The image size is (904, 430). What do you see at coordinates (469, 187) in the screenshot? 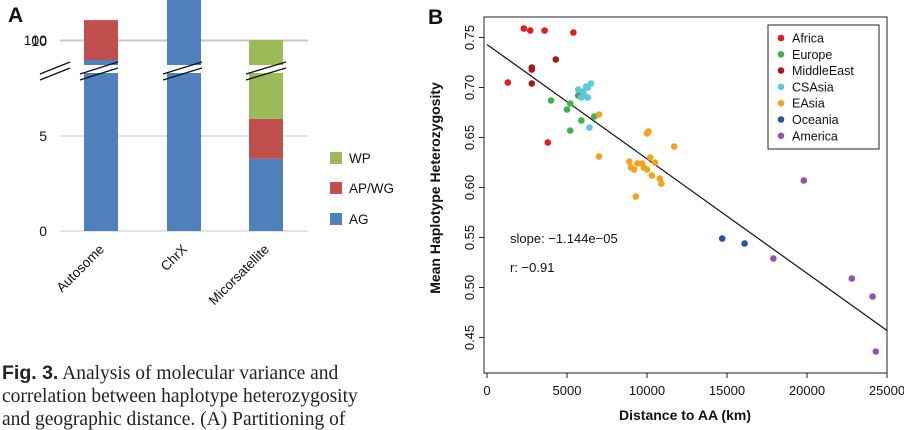
I see `y-tick-label: 0.60` at bounding box center [469, 187].